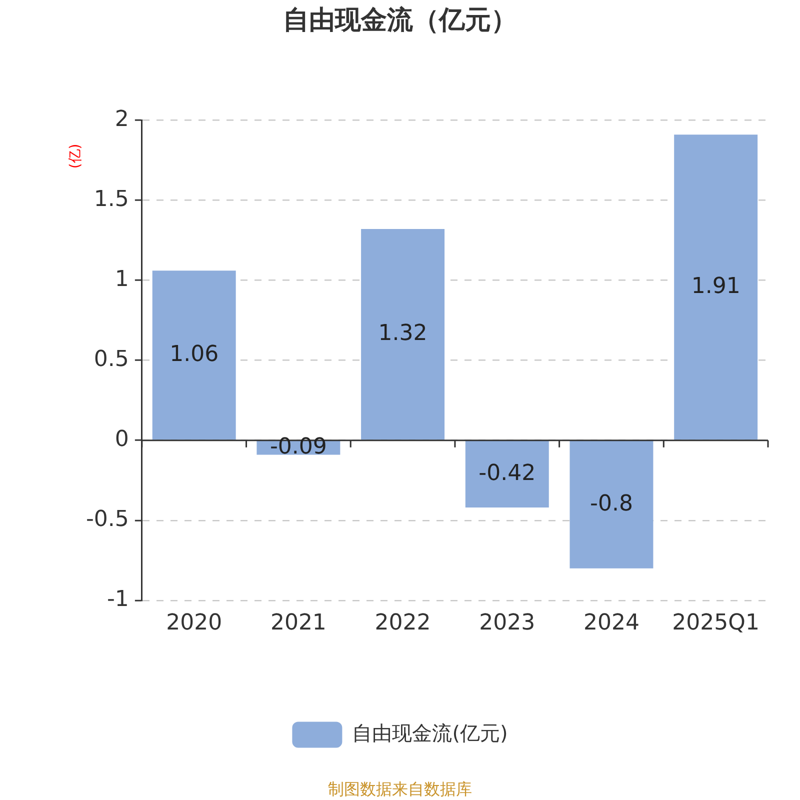 The height and width of the screenshot is (800, 800). What do you see at coordinates (298, 447) in the screenshot?
I see `data-label: -0.09` at bounding box center [298, 447].